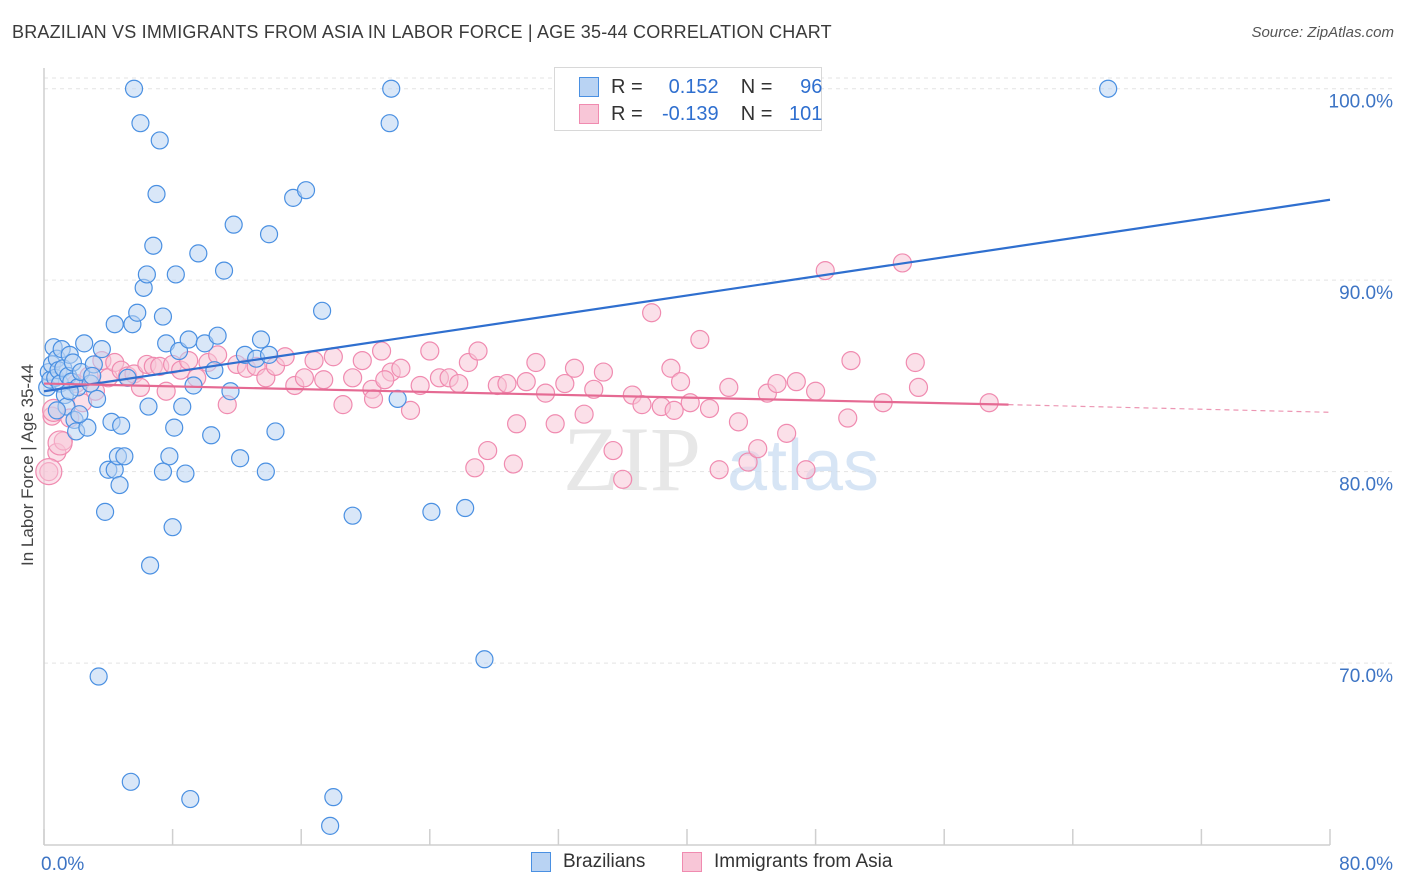 This screenshot has width=1406, height=892. What do you see at coordinates (803, 861) in the screenshot?
I see `legend-label: Immigrants from Asia` at bounding box center [803, 861].